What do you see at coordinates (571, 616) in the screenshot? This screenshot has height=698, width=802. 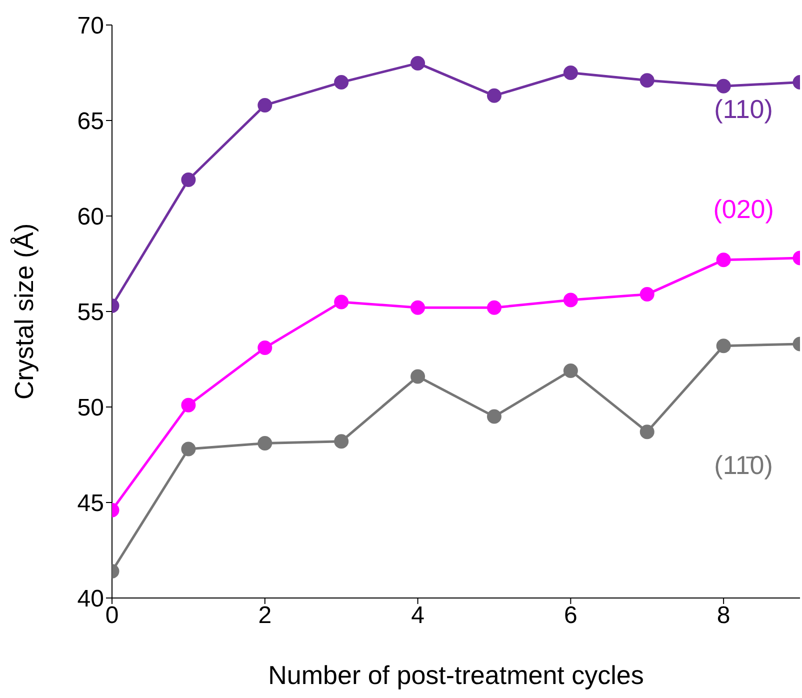 I see `x-tick-label: 6` at bounding box center [571, 616].